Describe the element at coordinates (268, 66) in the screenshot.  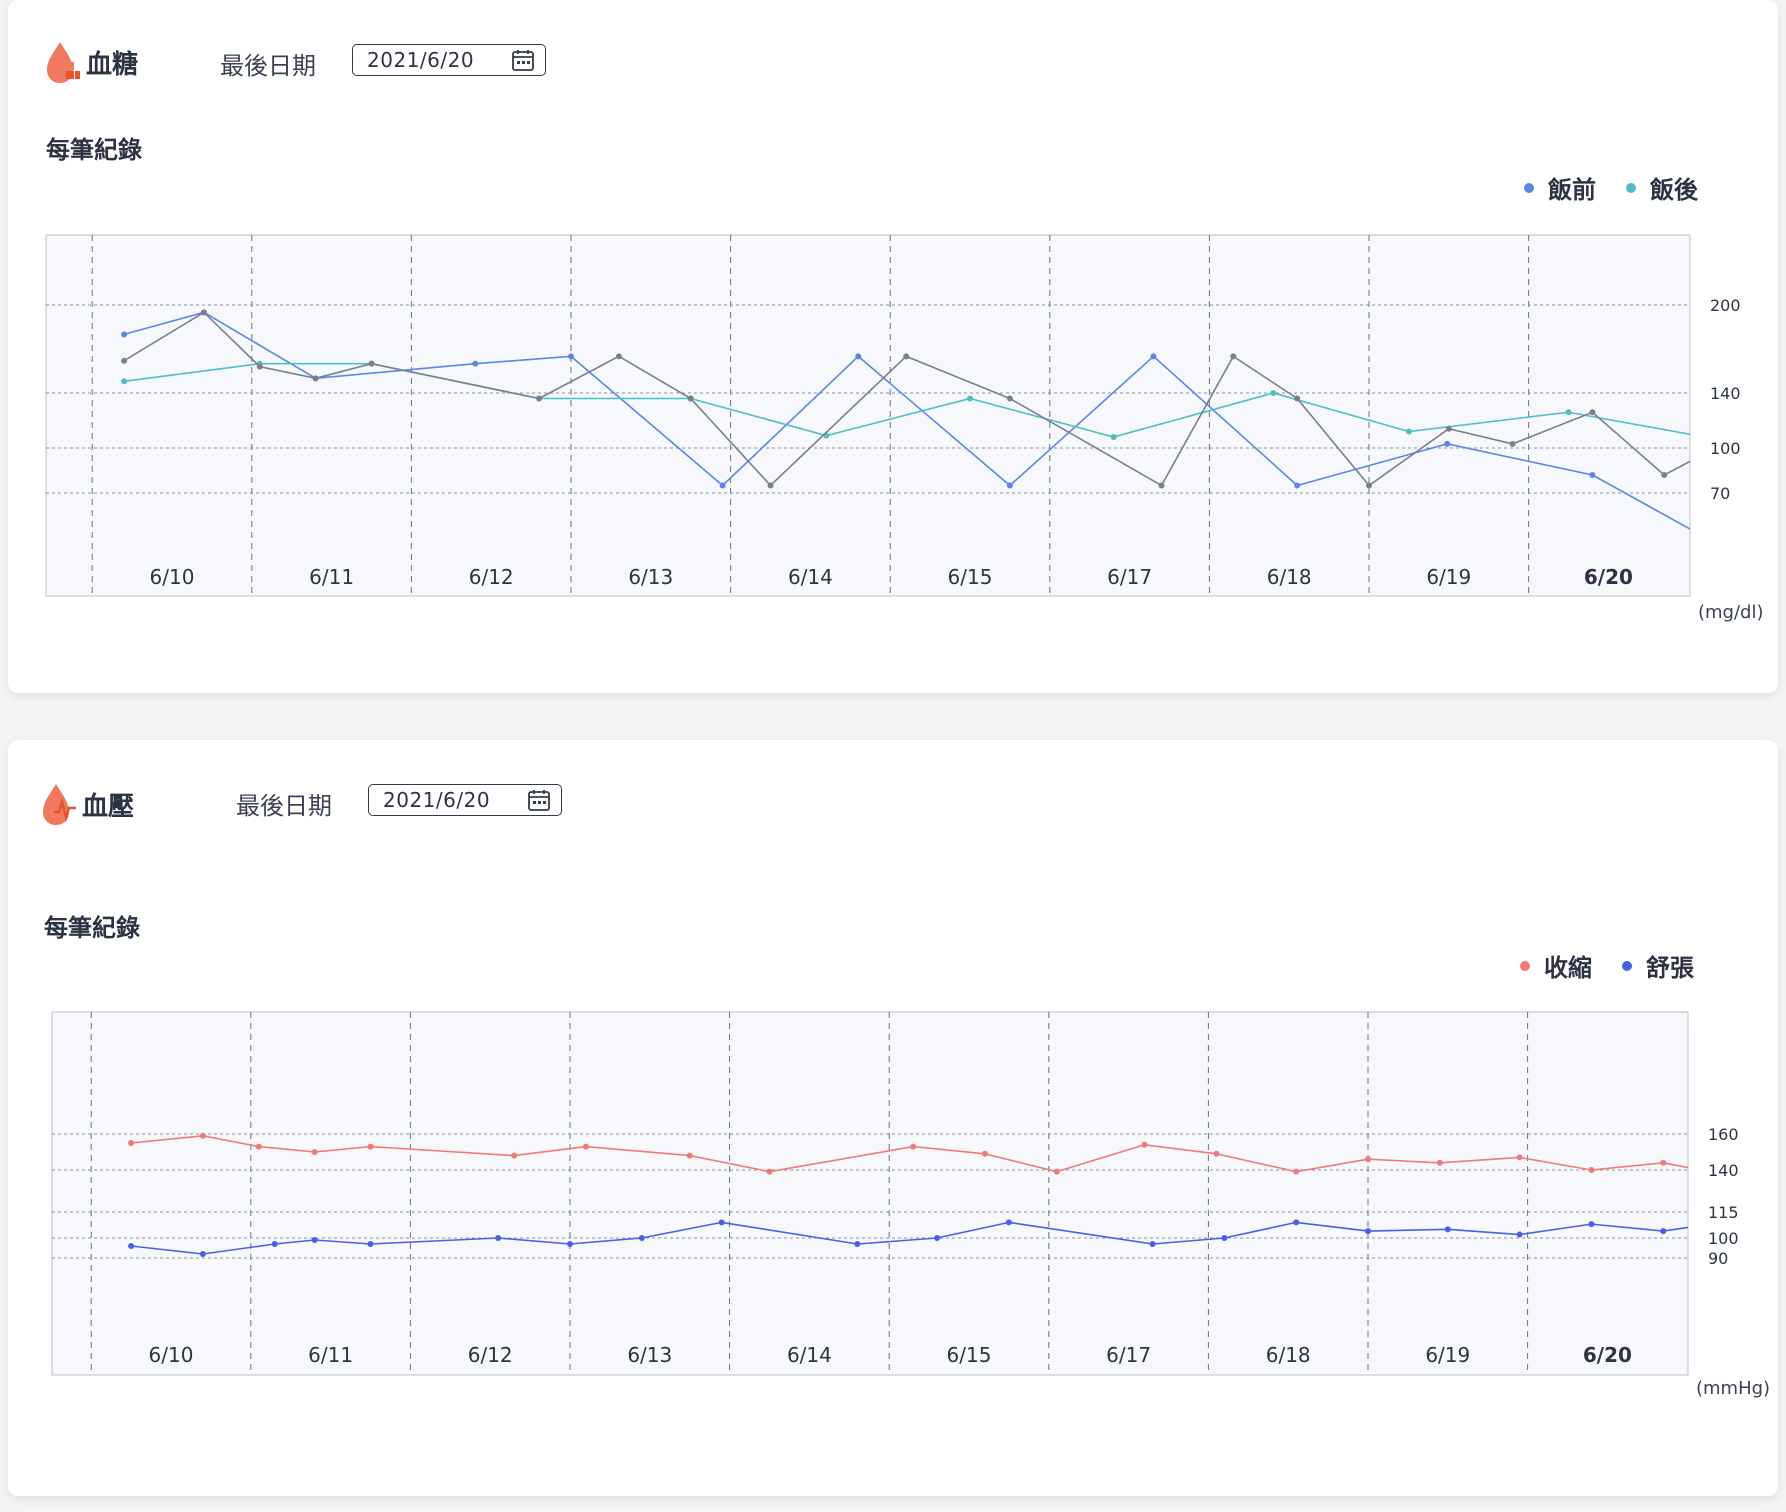
I see `last-date-label: 最後日期` at that location.